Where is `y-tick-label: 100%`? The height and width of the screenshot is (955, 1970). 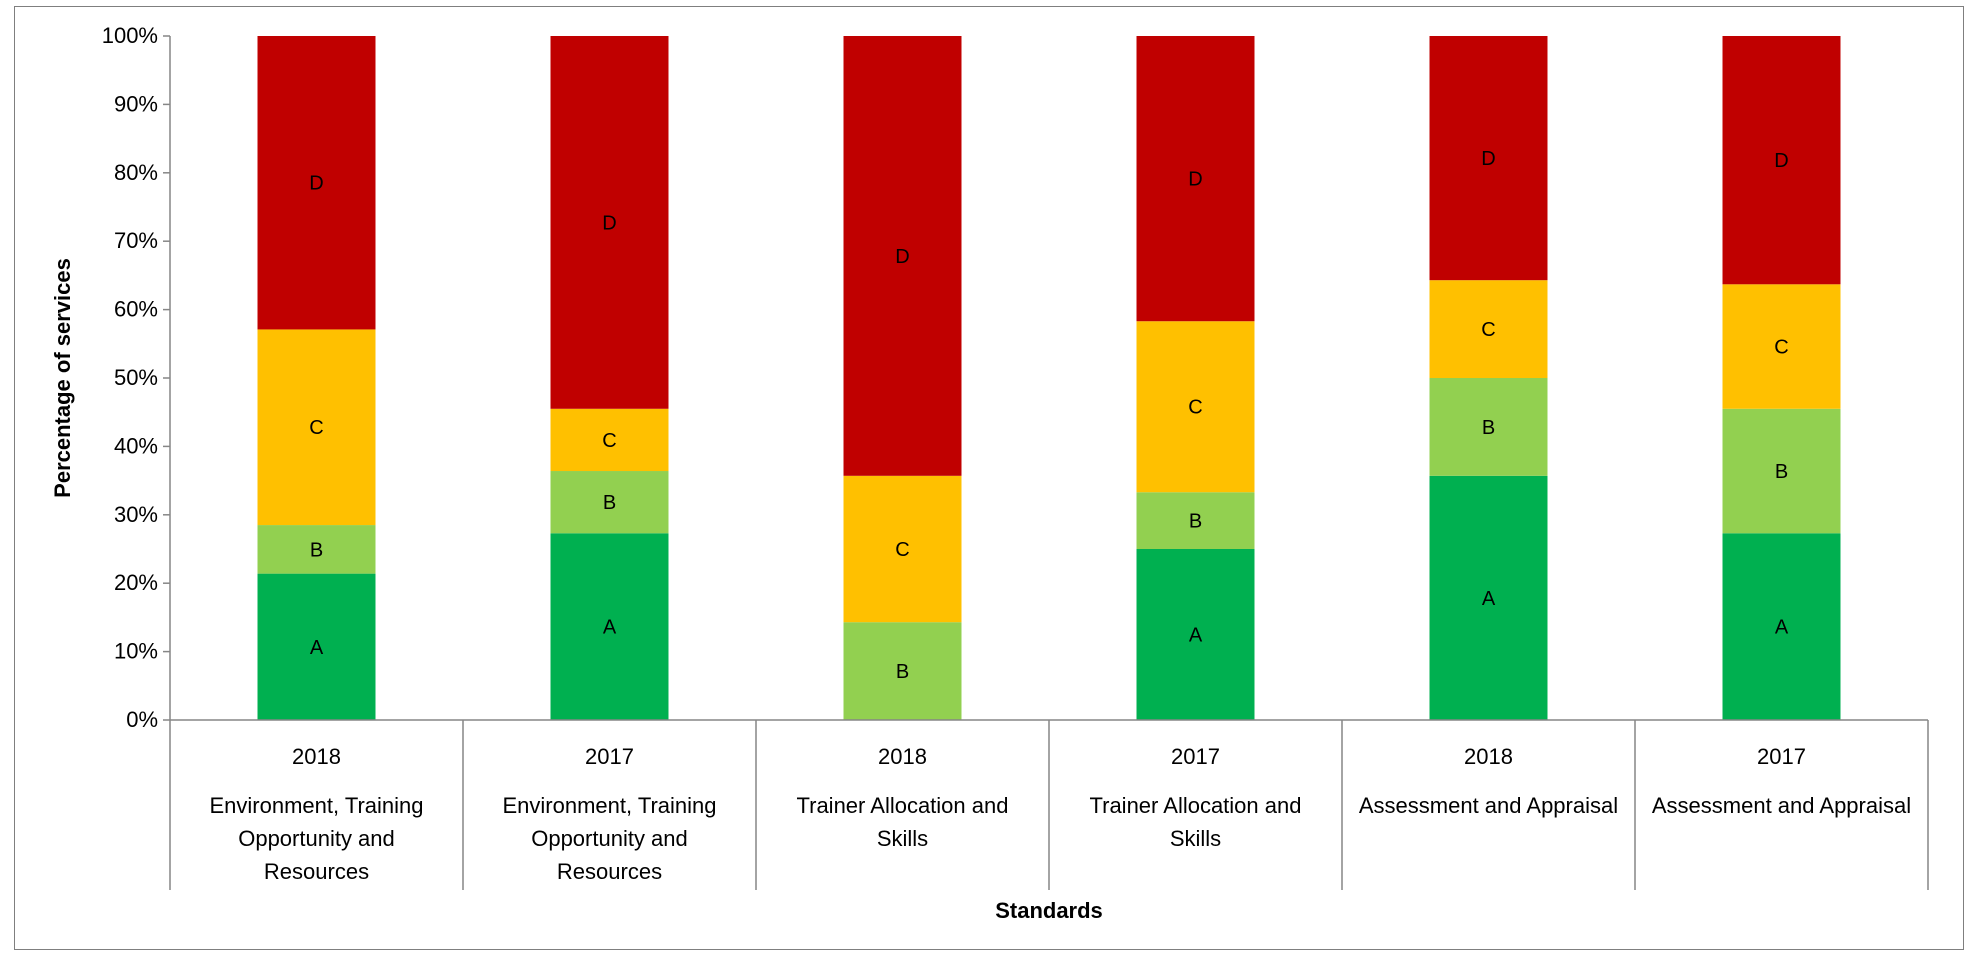
y-tick-label: 100% is located at coordinates (130, 35).